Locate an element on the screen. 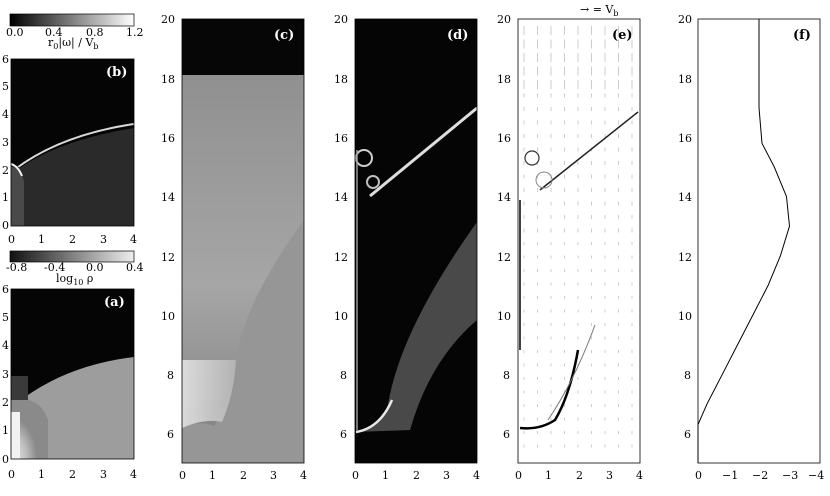 This screenshot has height=496, width=830. panel-f-xtick-label: −1 is located at coordinates (730, 475).